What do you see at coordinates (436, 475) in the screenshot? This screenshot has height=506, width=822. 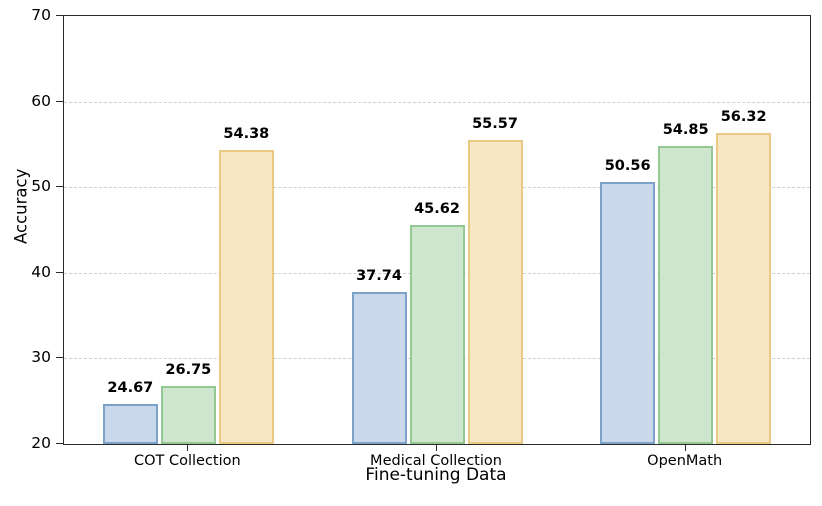 I see `x-axis-label: Fine-tuning Data` at bounding box center [436, 475].